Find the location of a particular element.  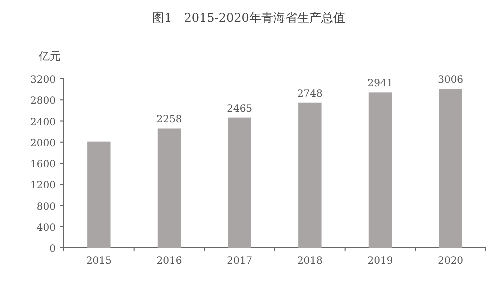

y-tick-label: 2000 is located at coordinates (43, 144).